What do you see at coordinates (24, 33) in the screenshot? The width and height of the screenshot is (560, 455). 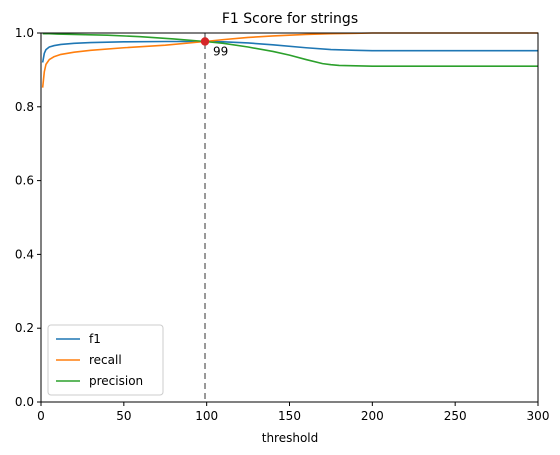 I see `y-tick-label: 1.0` at bounding box center [24, 33].